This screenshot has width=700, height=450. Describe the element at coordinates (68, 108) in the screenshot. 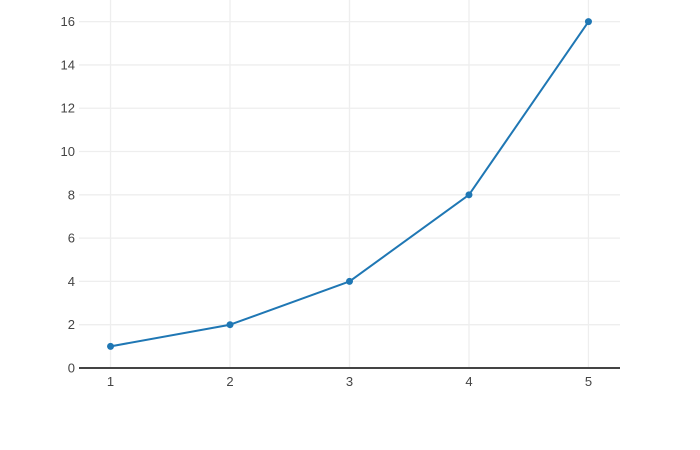

I see `y-tick-label: 12` at that location.